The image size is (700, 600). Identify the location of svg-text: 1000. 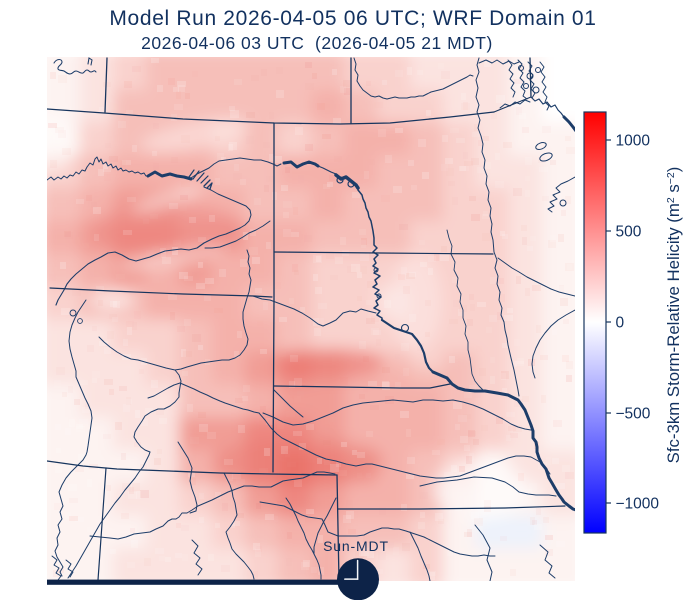
(633, 141).